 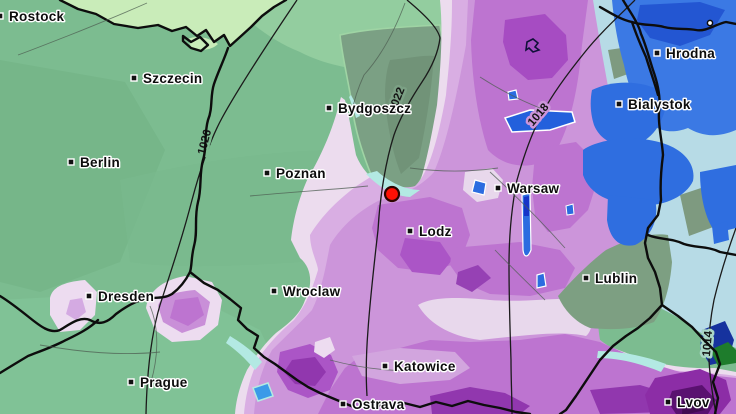 What do you see at coordinates (164, 382) in the screenshot?
I see `svg-text: Prague` at bounding box center [164, 382].